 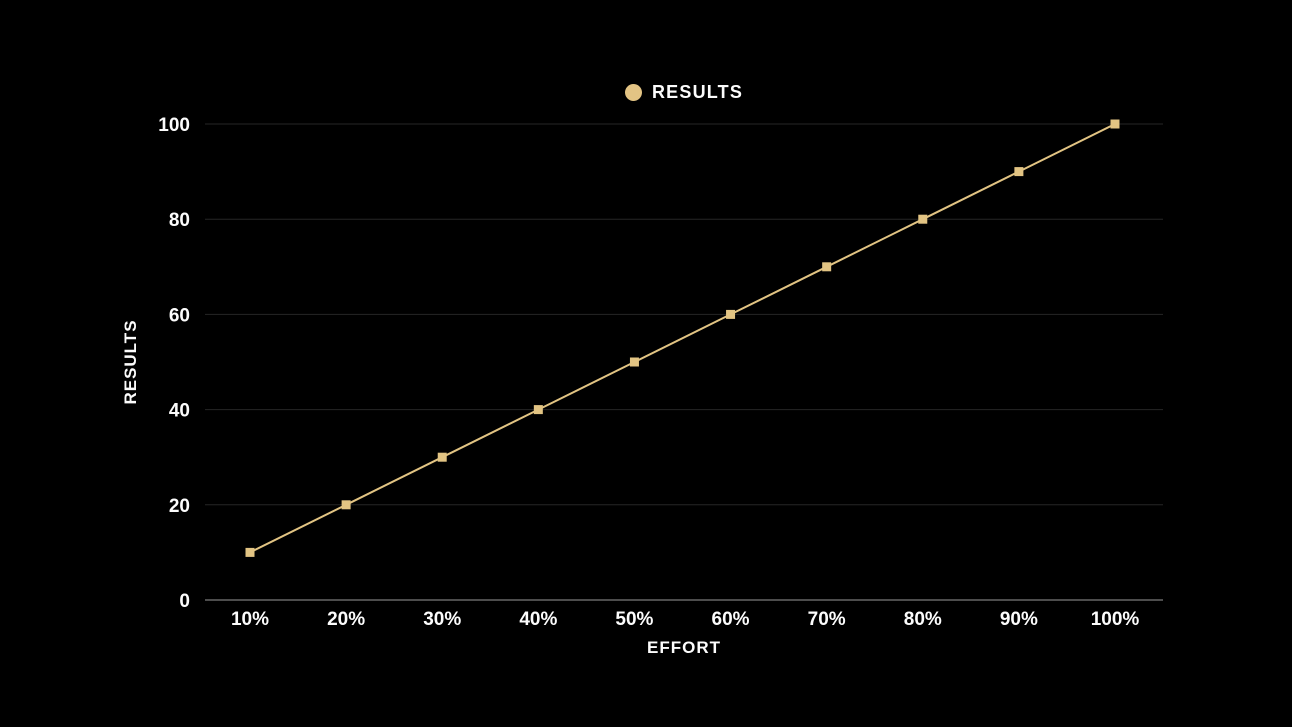 What do you see at coordinates (179, 315) in the screenshot?
I see `y-tick-label: 60` at bounding box center [179, 315].